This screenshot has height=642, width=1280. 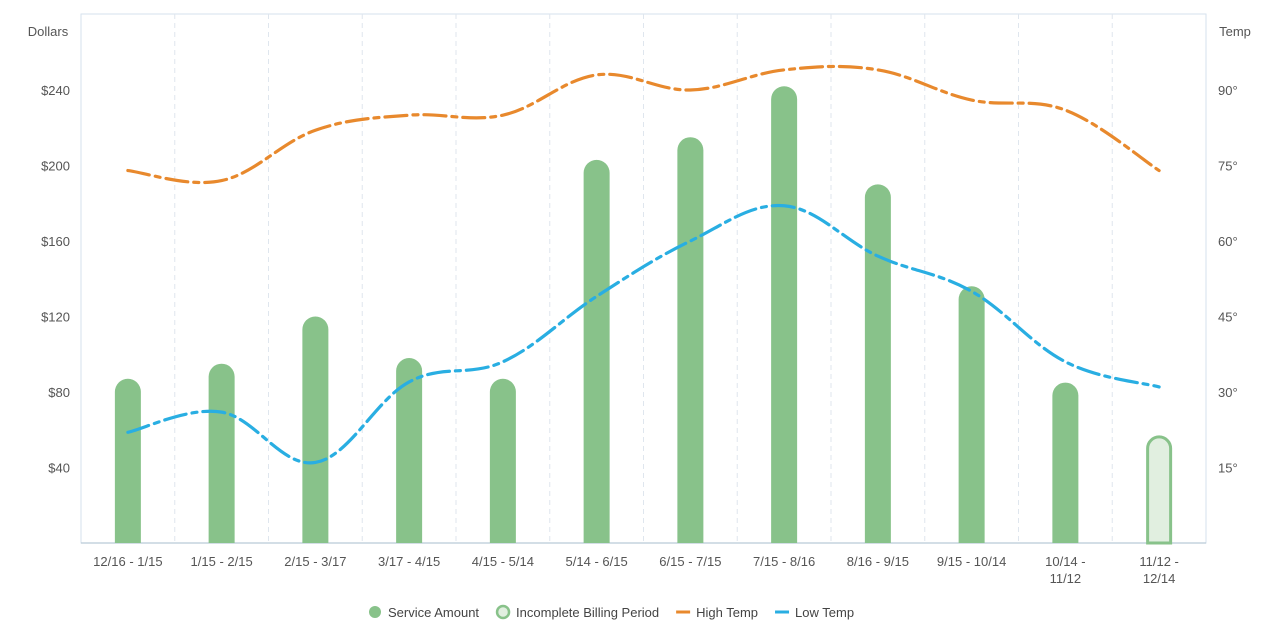 I want to click on x-tick-label: 7/15 - 8/16, so click(x=784, y=561).